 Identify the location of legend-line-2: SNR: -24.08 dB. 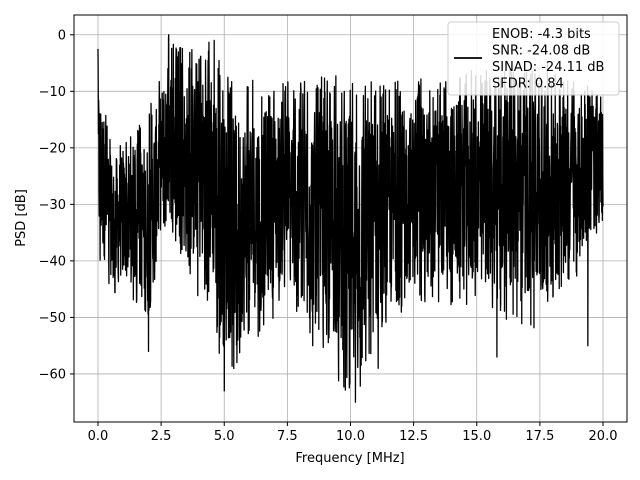
(541, 51).